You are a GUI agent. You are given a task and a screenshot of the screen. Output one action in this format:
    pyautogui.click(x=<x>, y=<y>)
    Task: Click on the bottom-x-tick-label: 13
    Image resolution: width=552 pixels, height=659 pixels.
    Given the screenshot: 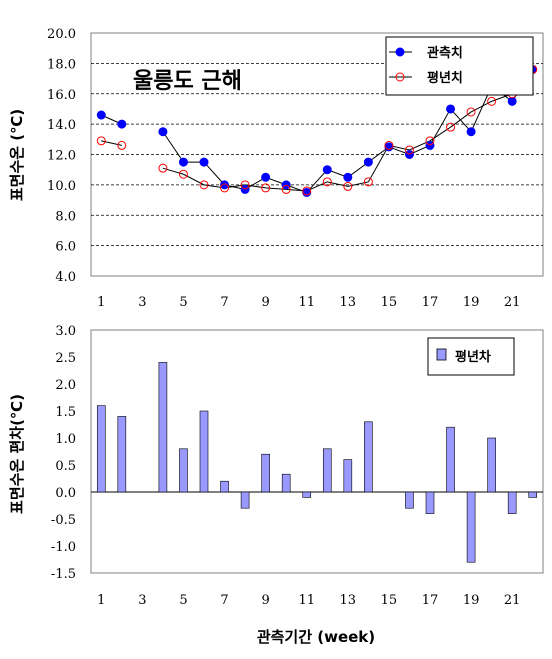 What is the action you would take?
    pyautogui.click(x=348, y=600)
    